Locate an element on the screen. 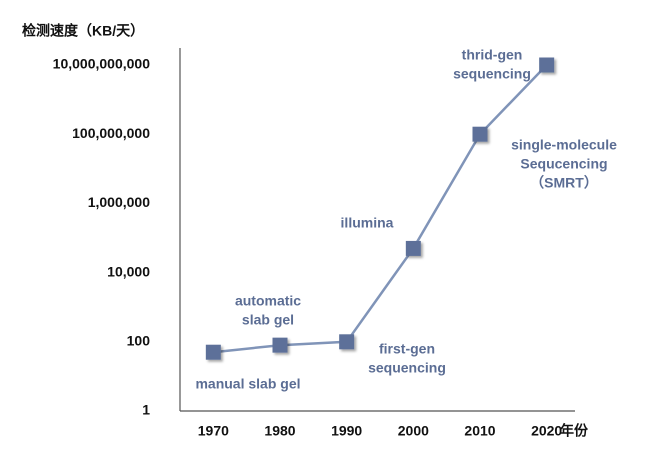  x-tick-label: 2000 is located at coordinates (413, 431).